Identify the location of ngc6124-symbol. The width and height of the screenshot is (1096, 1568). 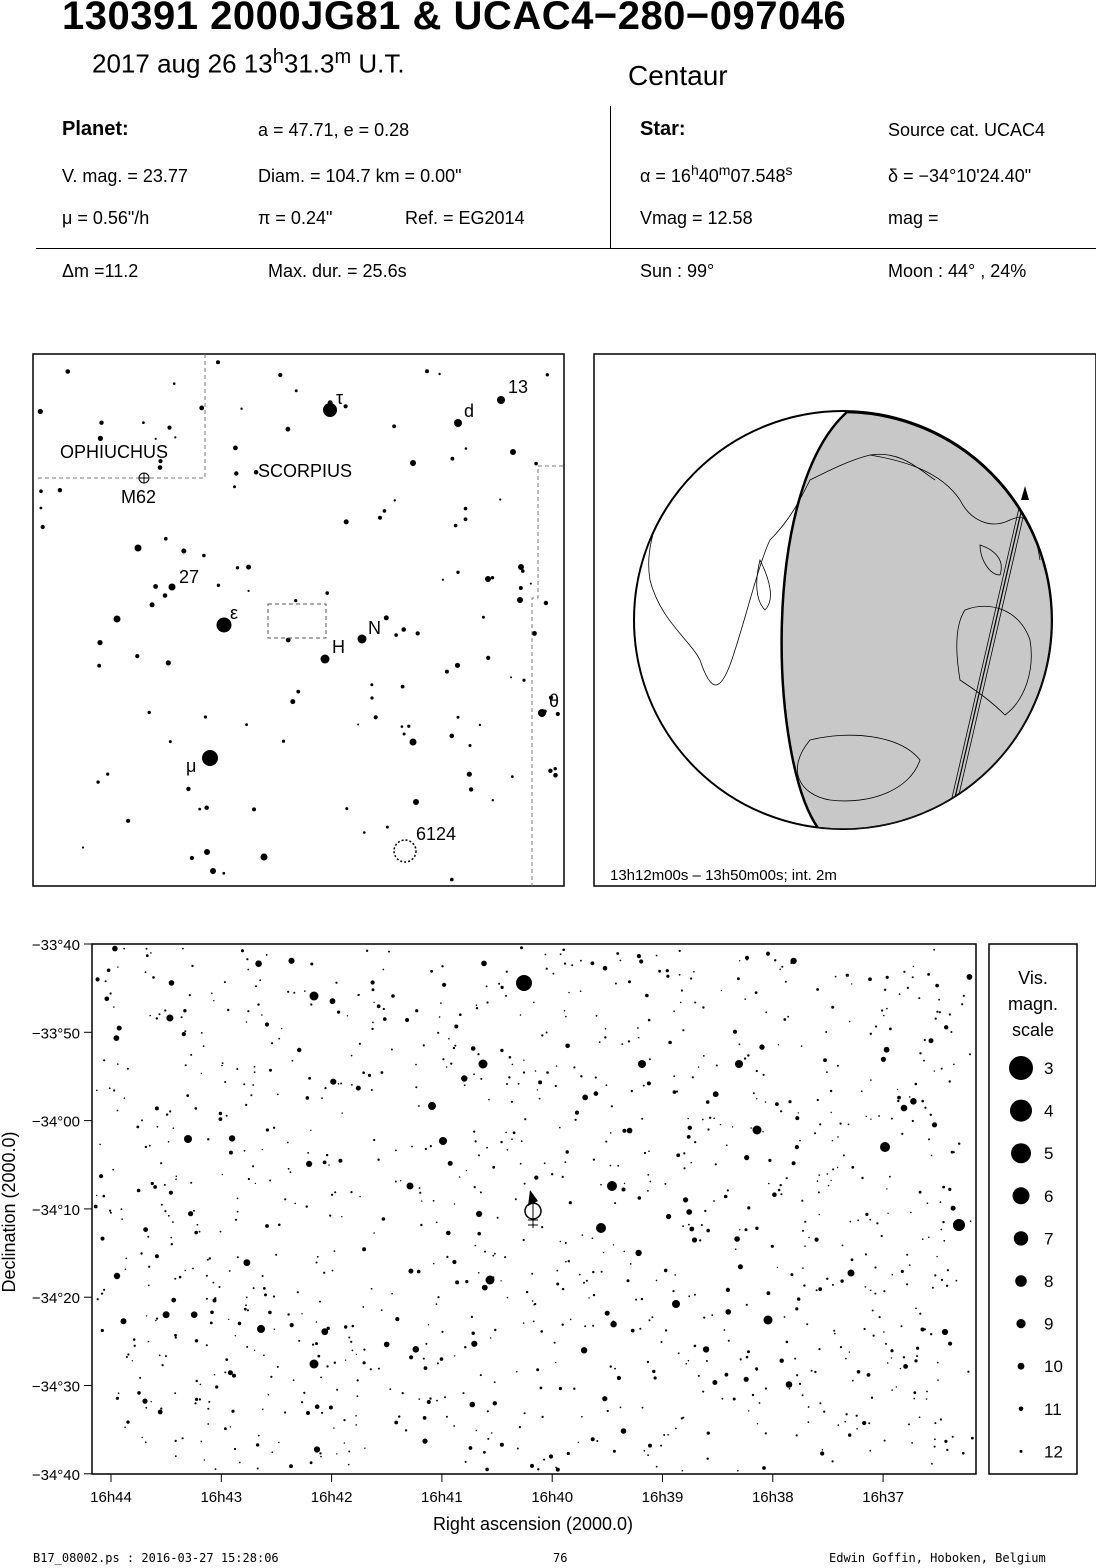
(405, 851).